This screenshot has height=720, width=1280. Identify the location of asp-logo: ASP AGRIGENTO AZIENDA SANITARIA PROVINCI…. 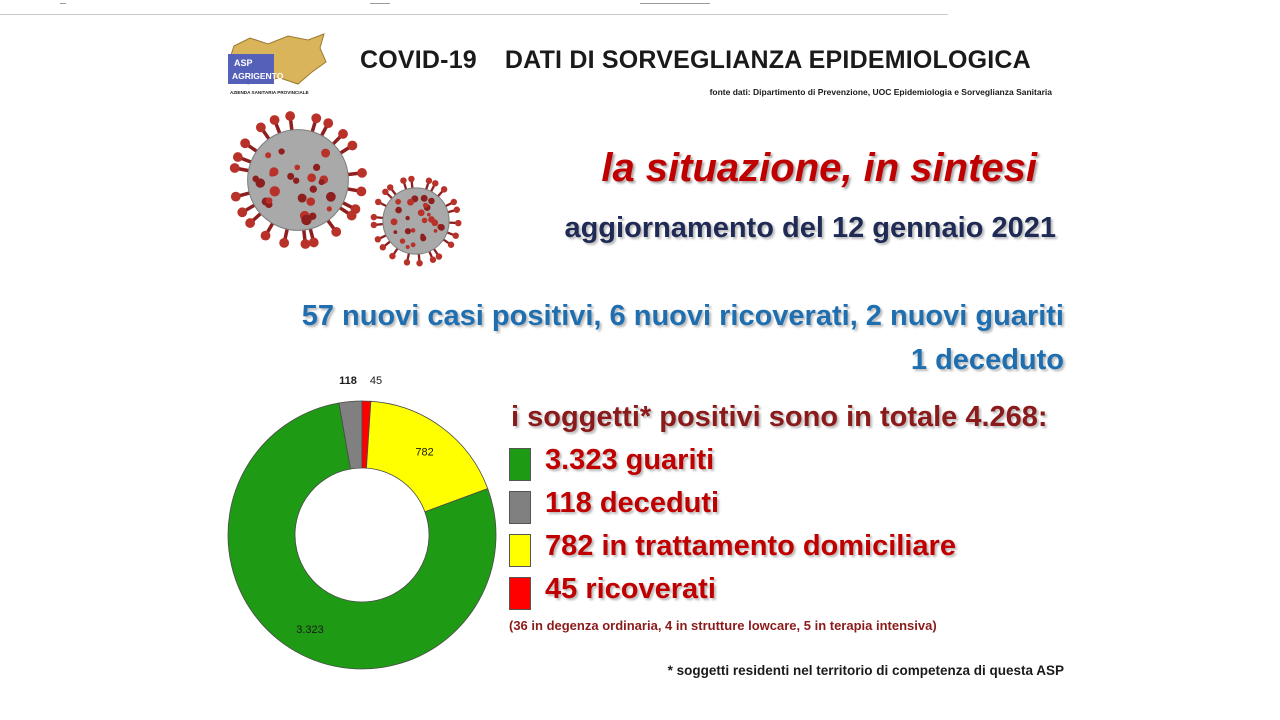
(278, 65).